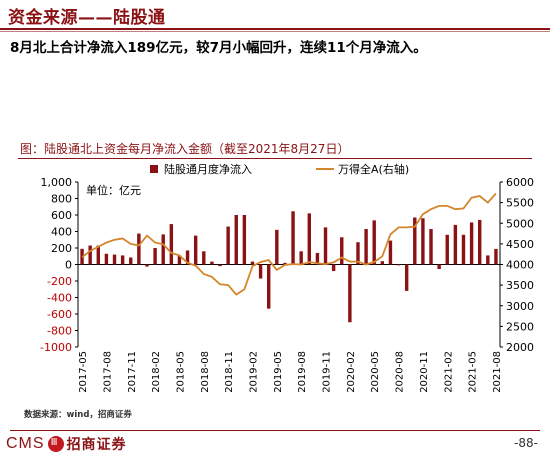 The image size is (550, 455). I want to click on left-tick-label: -600, so click(59, 314).